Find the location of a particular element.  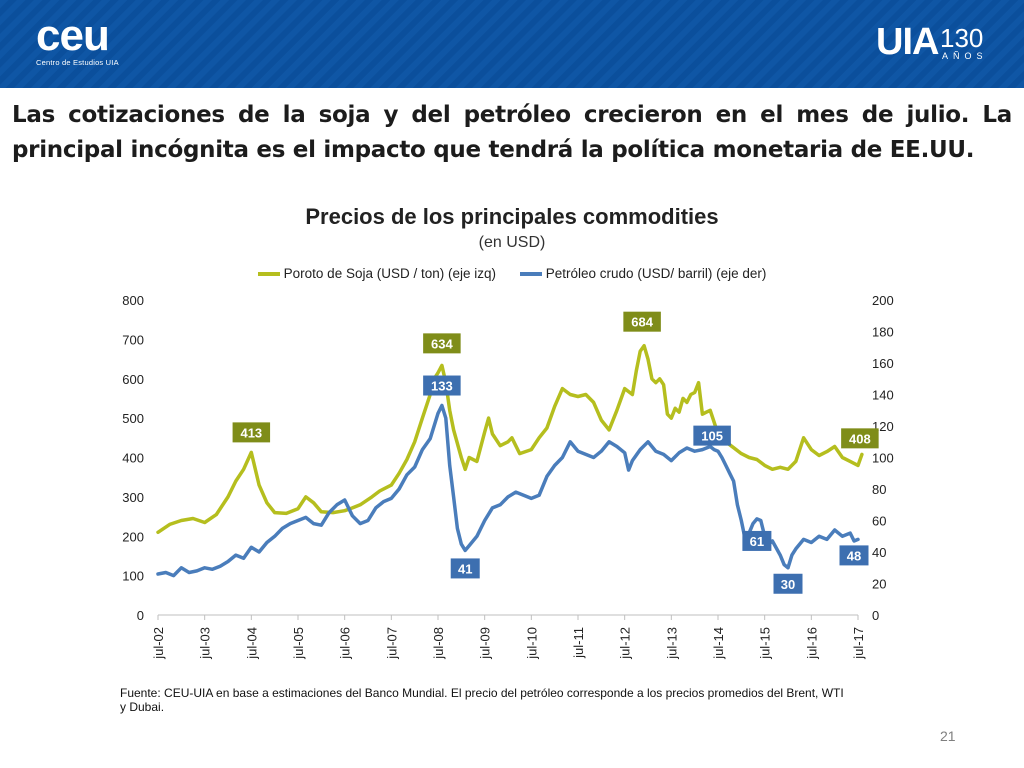

x-tick-label: jul-10 is located at coordinates (531, 643).